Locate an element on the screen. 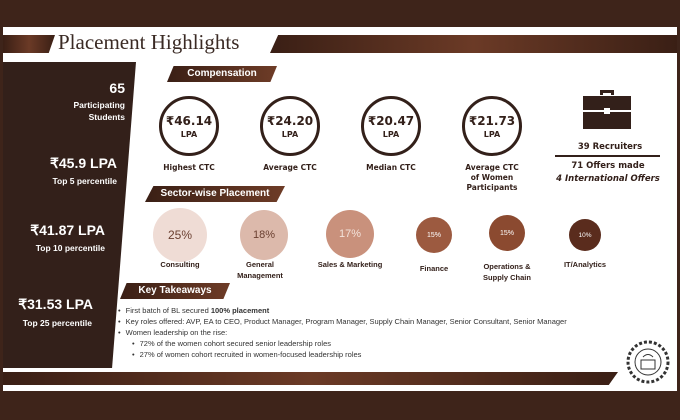  international-offers: 4 International Offers is located at coordinates (608, 179).